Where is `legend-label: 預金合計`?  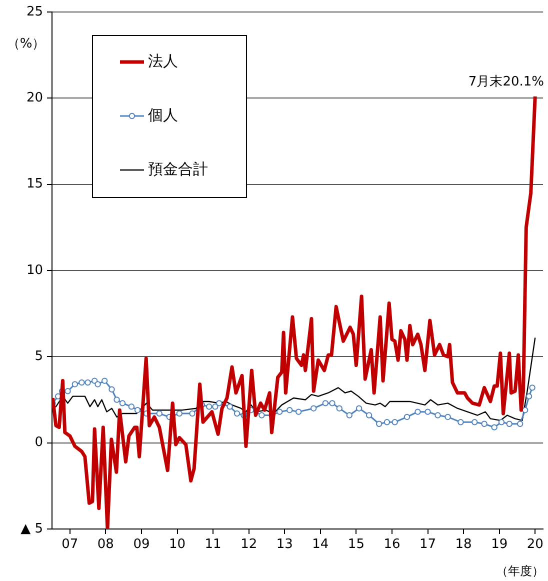 legend-label: 預金合計 is located at coordinates (178, 169).